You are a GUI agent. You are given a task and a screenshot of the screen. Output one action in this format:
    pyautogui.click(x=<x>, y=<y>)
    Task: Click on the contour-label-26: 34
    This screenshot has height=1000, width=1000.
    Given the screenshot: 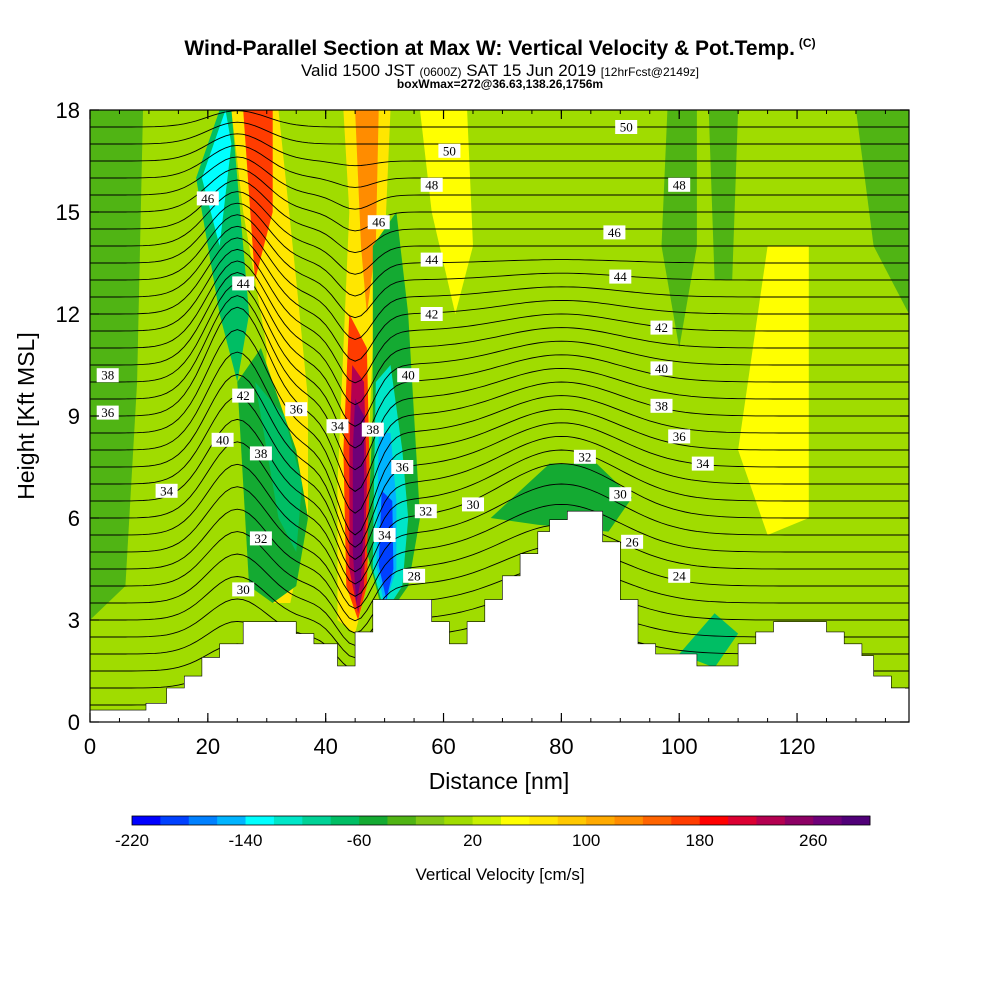 What is the action you would take?
    pyautogui.click(x=384, y=535)
    